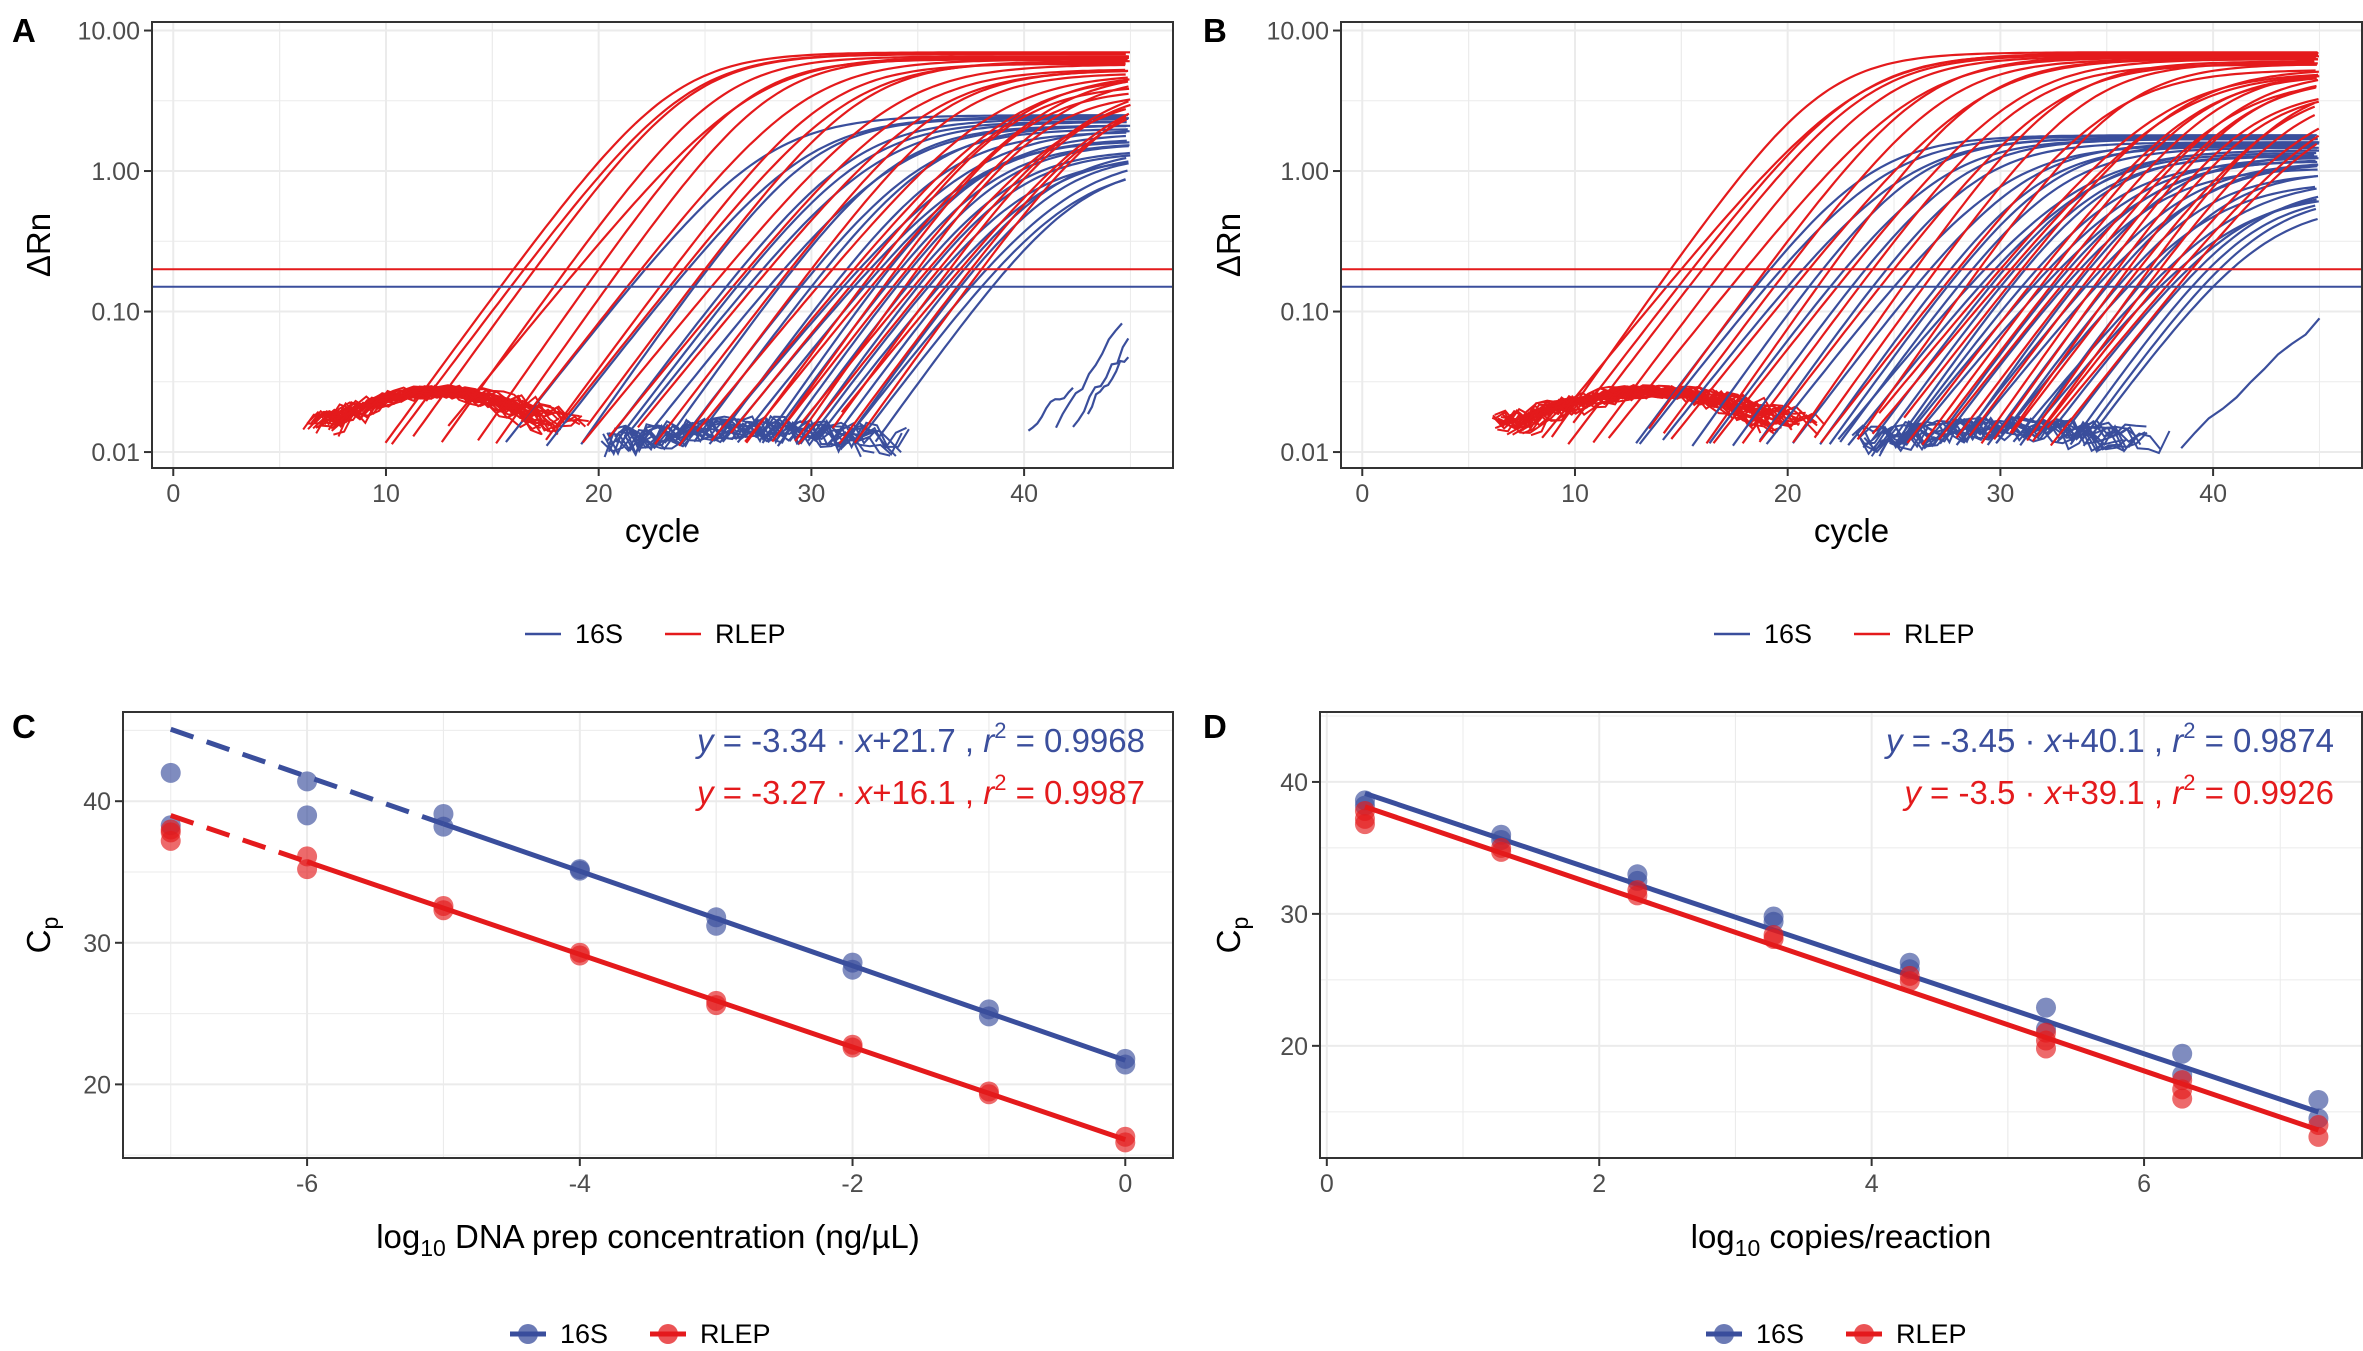  I want to click on y-tick-label: 20, so click(97, 1085).